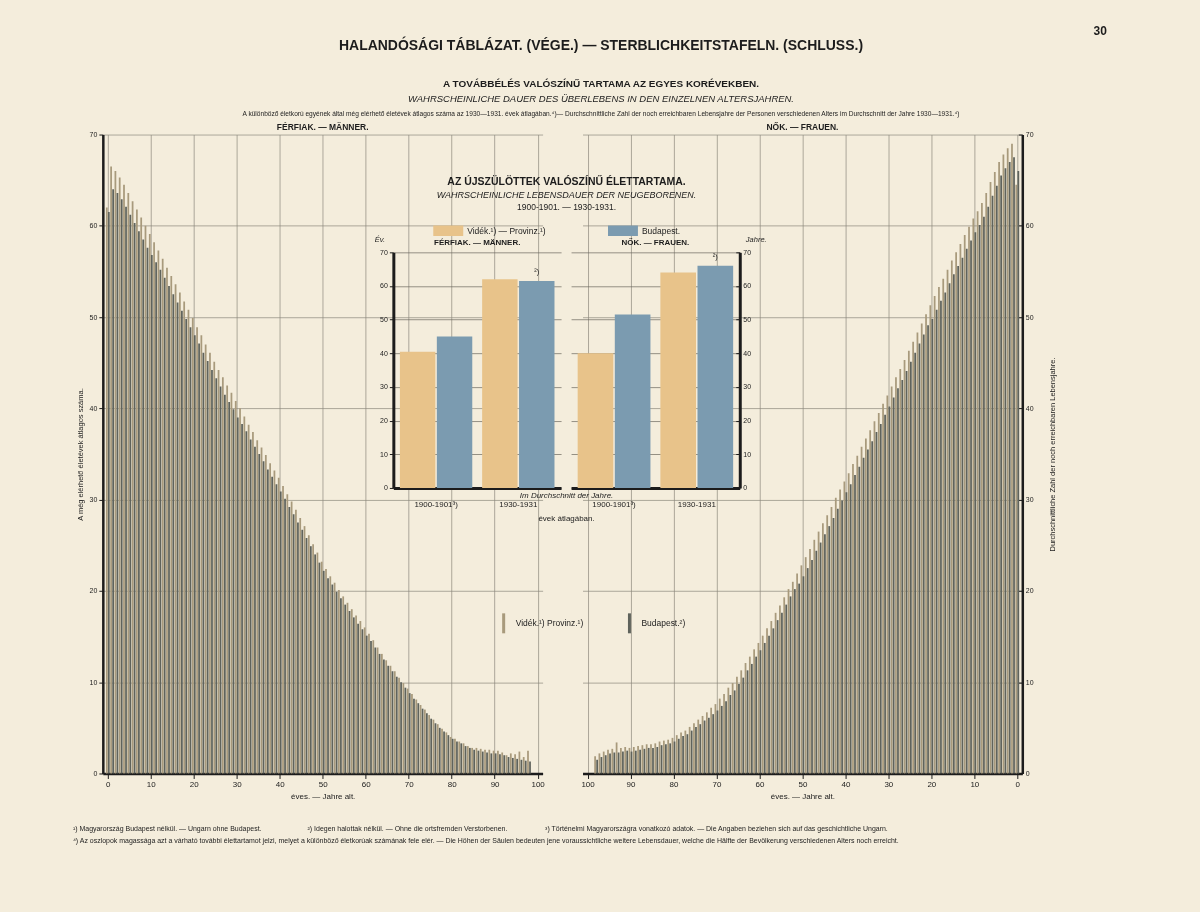 The width and height of the screenshot is (1200, 912). I want to click on annotation: évek átlagában., so click(566, 518).